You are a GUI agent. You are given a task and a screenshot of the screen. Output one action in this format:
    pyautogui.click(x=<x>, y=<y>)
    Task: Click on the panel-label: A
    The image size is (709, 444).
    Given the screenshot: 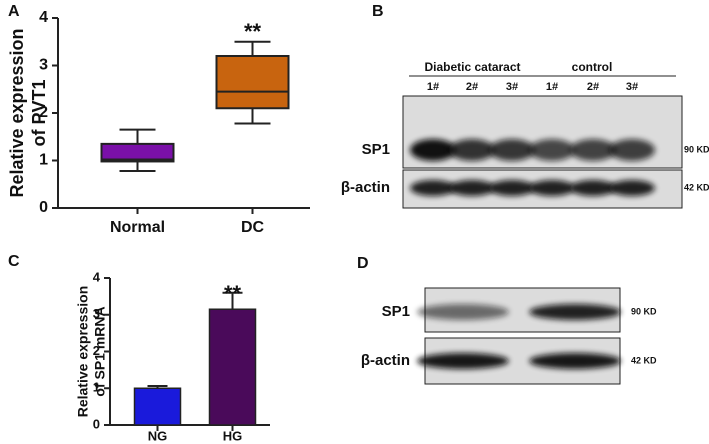 What is the action you would take?
    pyautogui.click(x=14, y=11)
    